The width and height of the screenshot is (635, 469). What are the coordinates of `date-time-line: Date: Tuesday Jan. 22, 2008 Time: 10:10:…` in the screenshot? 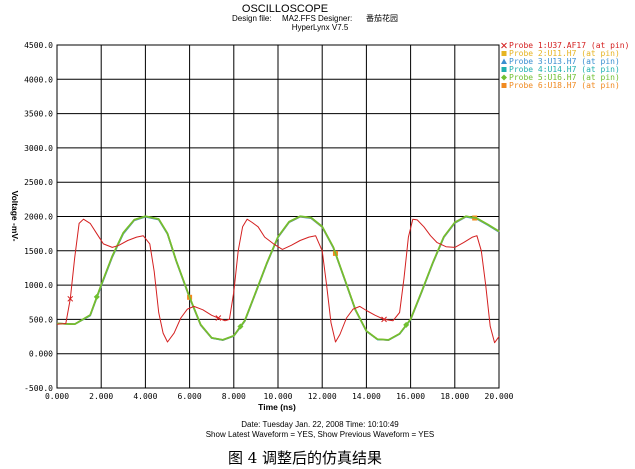 It's located at (320, 424).